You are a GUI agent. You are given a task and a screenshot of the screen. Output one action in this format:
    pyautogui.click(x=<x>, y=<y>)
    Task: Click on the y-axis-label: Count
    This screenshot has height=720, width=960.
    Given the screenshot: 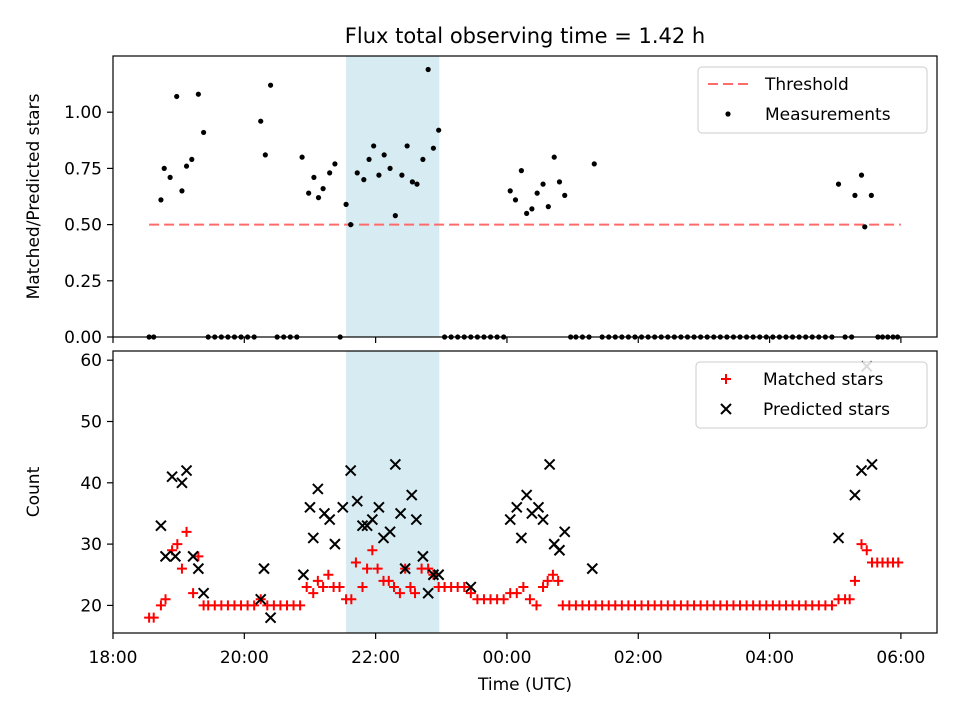 What is the action you would take?
    pyautogui.click(x=34, y=491)
    